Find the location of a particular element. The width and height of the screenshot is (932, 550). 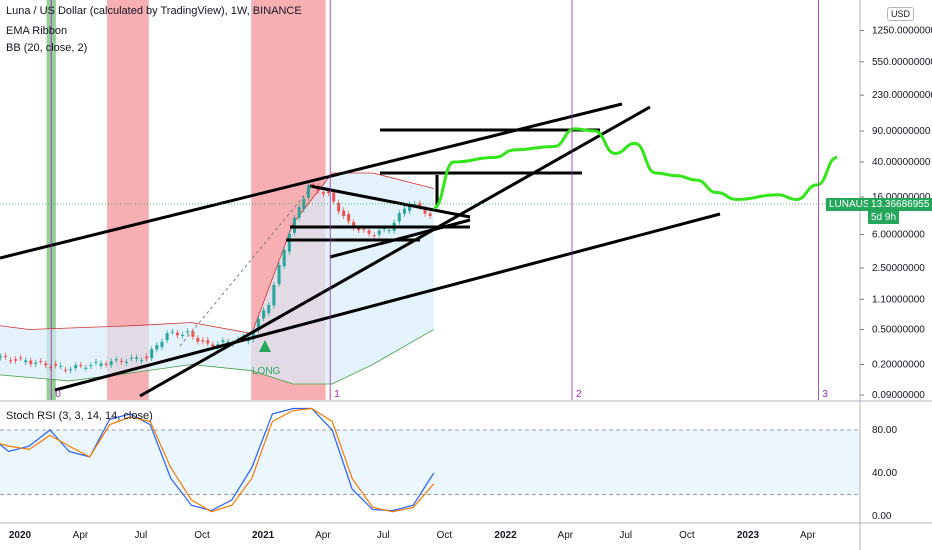

time-tick-label: 2020 is located at coordinates (20, 535).